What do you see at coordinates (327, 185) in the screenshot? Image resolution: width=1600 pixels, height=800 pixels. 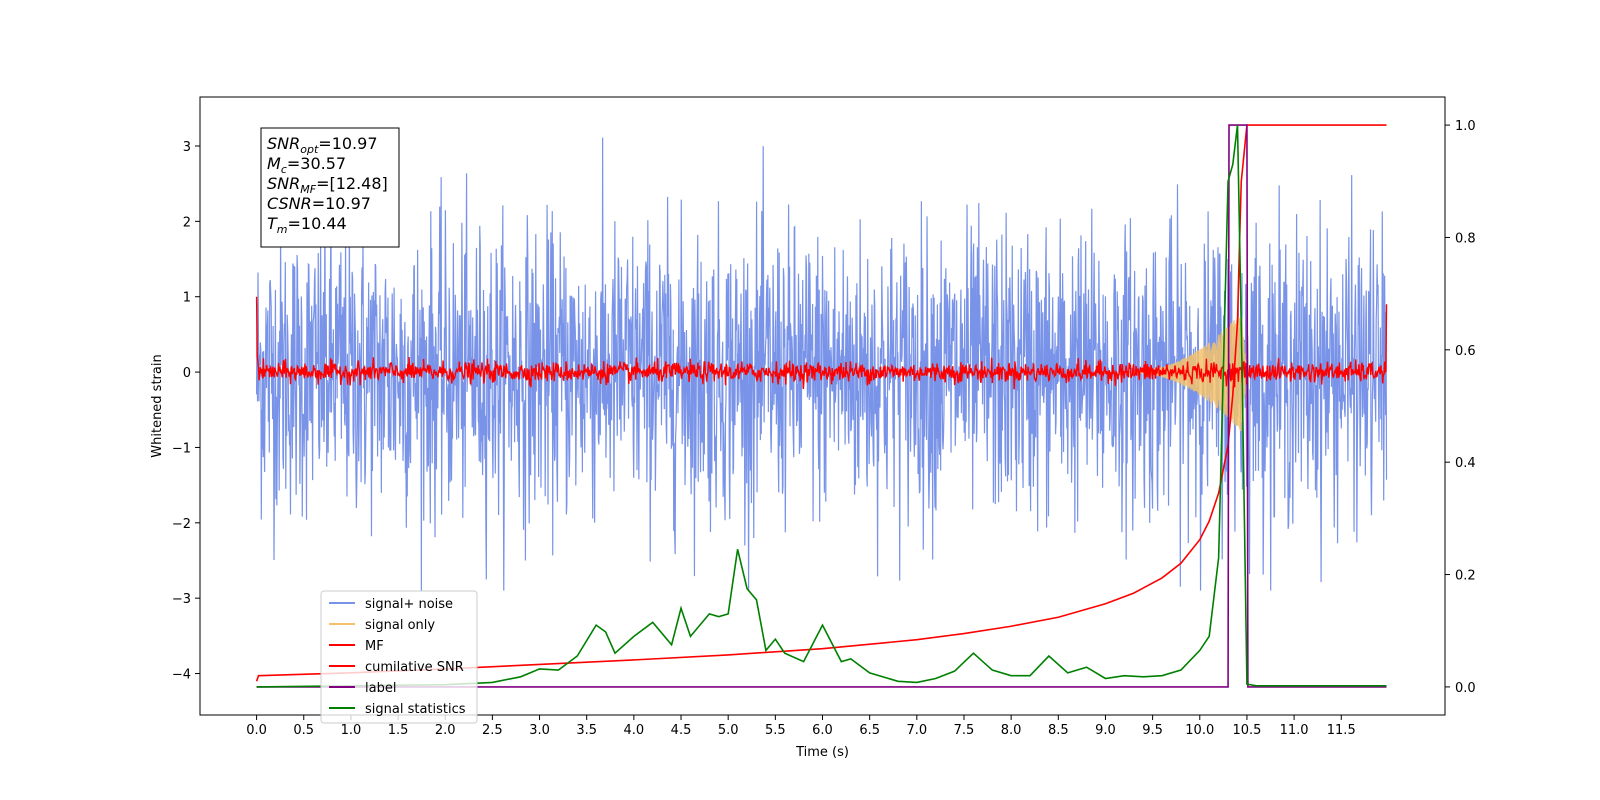 I see `info-box-line: SNRMF=[12.48]` at bounding box center [327, 185].